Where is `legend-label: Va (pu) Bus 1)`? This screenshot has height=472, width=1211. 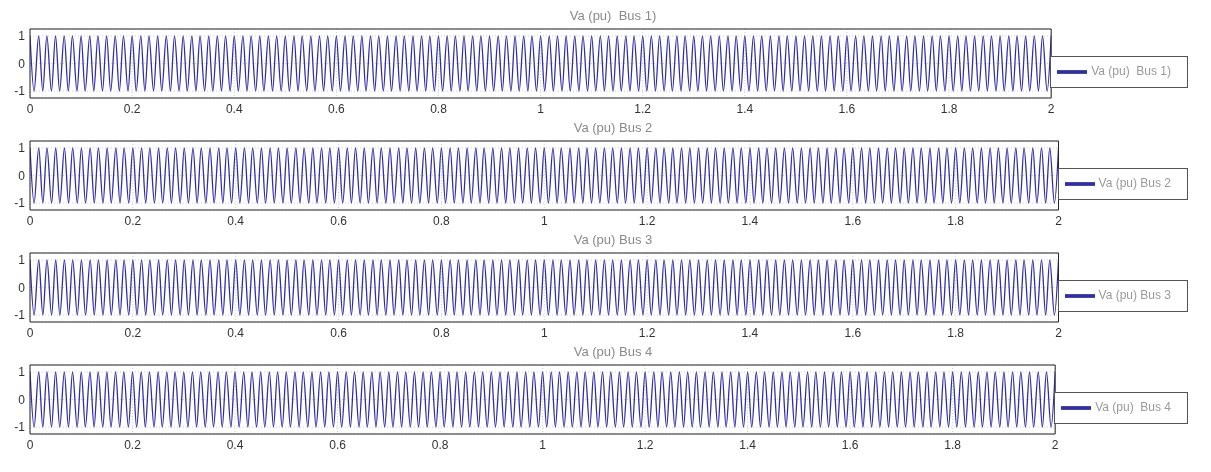 legend-label: Va (pu) Bus 1) is located at coordinates (1131, 71).